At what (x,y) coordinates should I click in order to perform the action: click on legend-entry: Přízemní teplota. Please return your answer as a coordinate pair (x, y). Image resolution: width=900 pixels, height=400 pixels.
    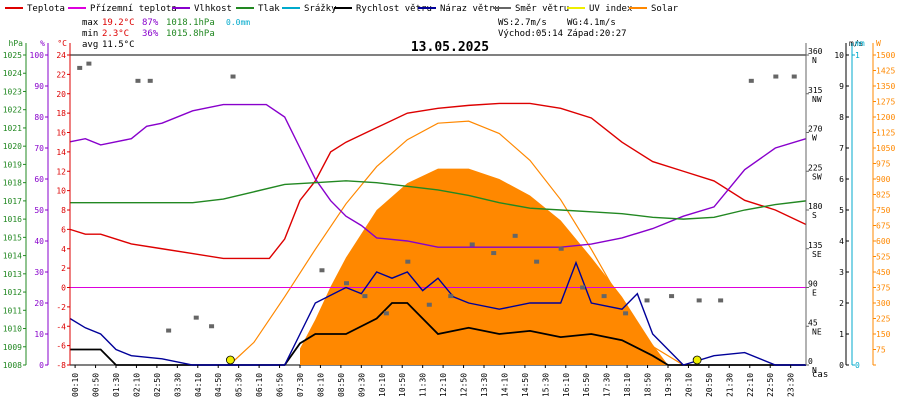
    Looking at the image, I should click on (133, 9).